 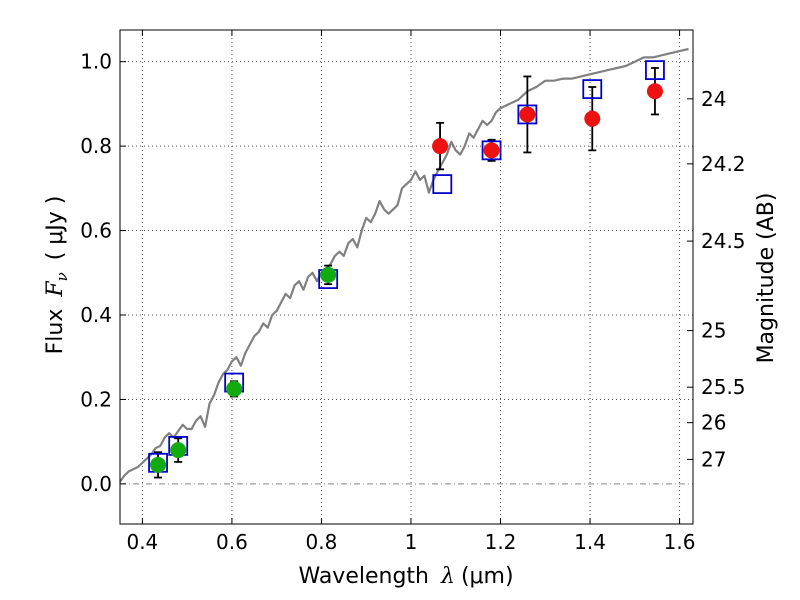 What do you see at coordinates (405, 576) in the screenshot?
I see `x-axis-label: Wavelength λ (μm)` at bounding box center [405, 576].